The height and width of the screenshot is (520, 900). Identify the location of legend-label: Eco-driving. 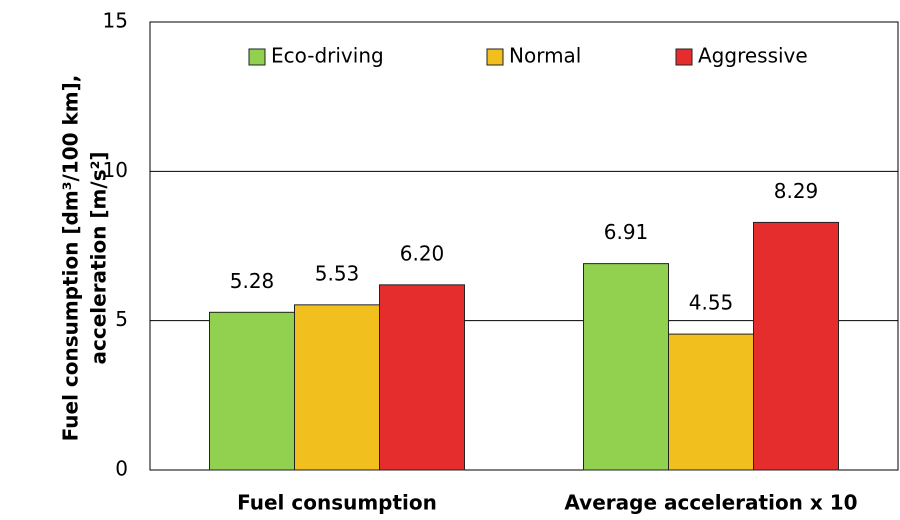
(327, 56).